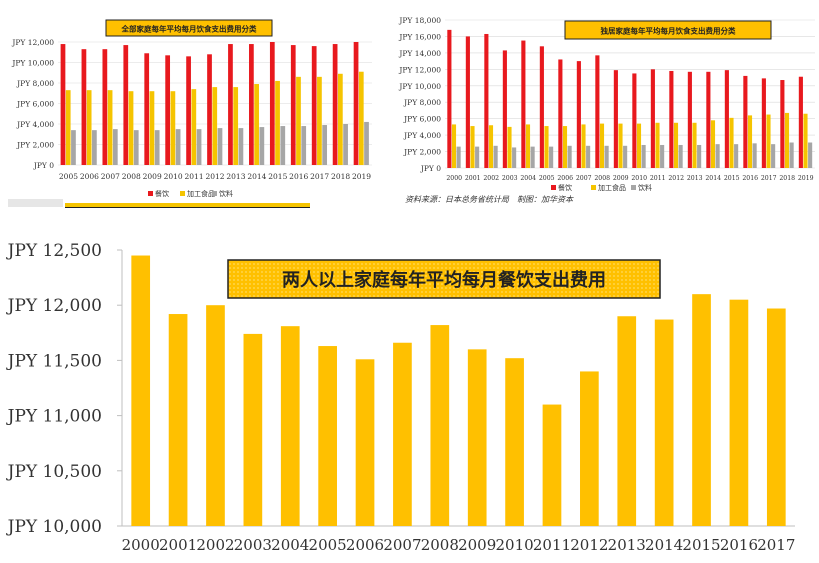  Describe the element at coordinates (419, 20) in the screenshot. I see `y-tick-label: JPY 18,000` at that location.